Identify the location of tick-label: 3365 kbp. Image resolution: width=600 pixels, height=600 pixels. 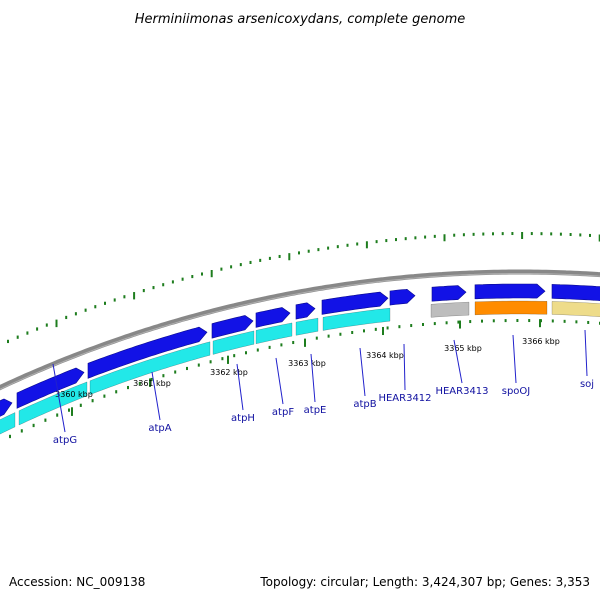
(463, 348).